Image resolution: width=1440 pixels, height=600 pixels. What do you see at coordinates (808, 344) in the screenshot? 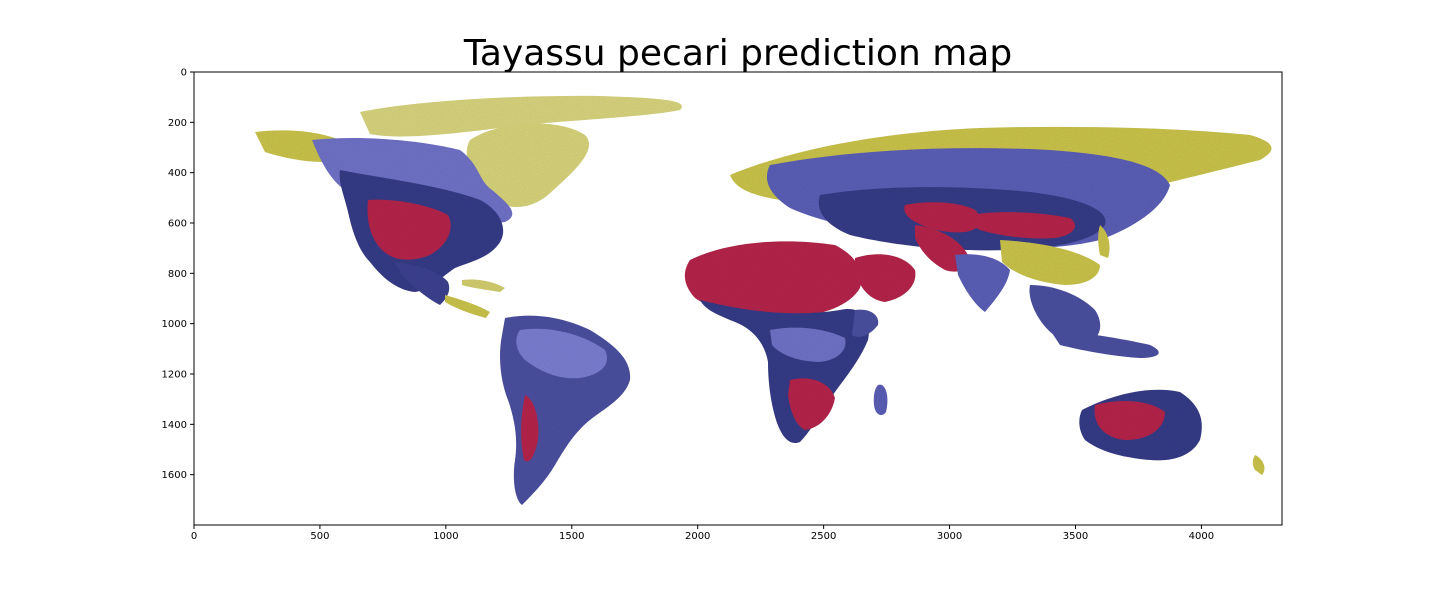
I see `africa-light` at bounding box center [808, 344].